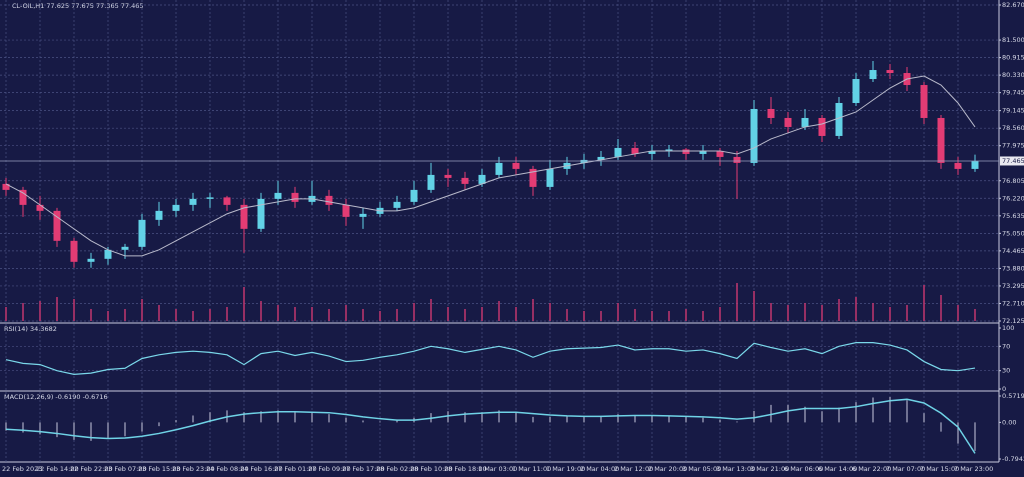 This screenshot has width=1024, height=477. Describe the element at coordinates (261, 469) in the screenshot. I see `x-tick-label: 24 Feb 16:00` at that location.